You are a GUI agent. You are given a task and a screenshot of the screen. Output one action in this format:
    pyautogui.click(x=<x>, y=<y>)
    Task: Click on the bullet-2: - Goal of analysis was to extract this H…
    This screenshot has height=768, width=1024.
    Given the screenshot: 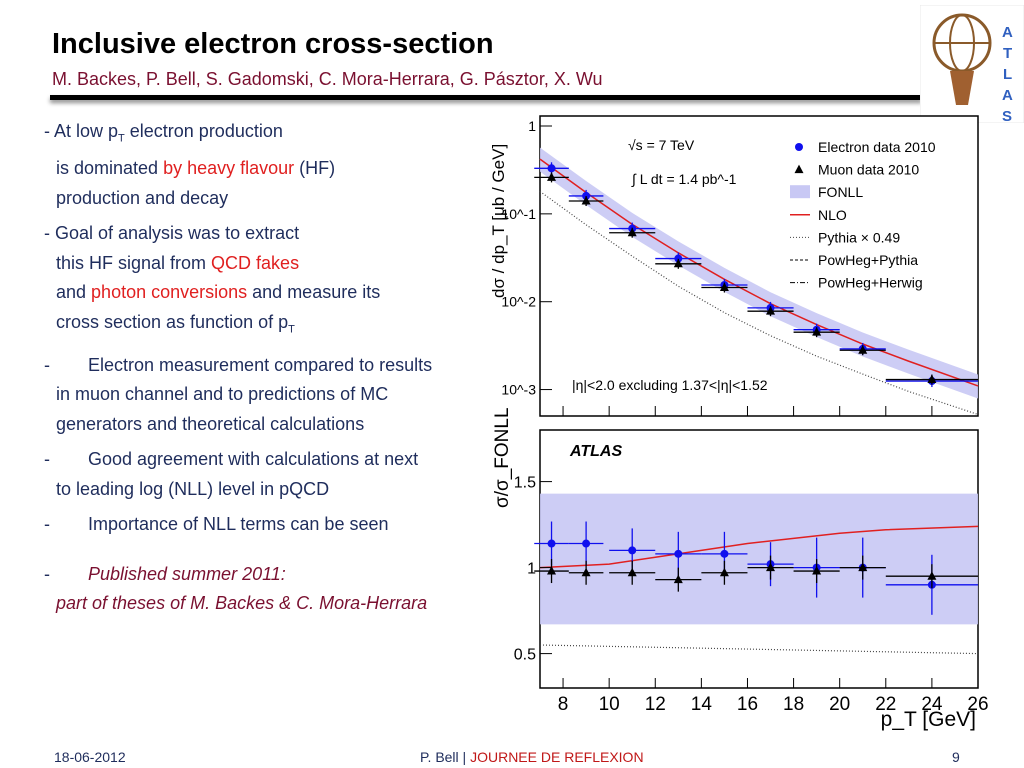 What is the action you would take?
    pyautogui.click(x=212, y=279)
    